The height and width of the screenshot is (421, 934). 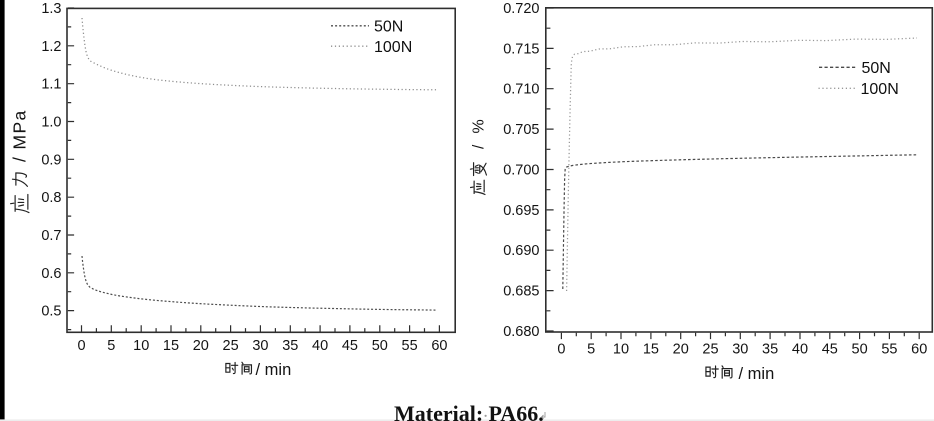 What do you see at coordinates (51, 85) in the screenshot?
I see `svg-text: 1.1` at bounding box center [51, 85].